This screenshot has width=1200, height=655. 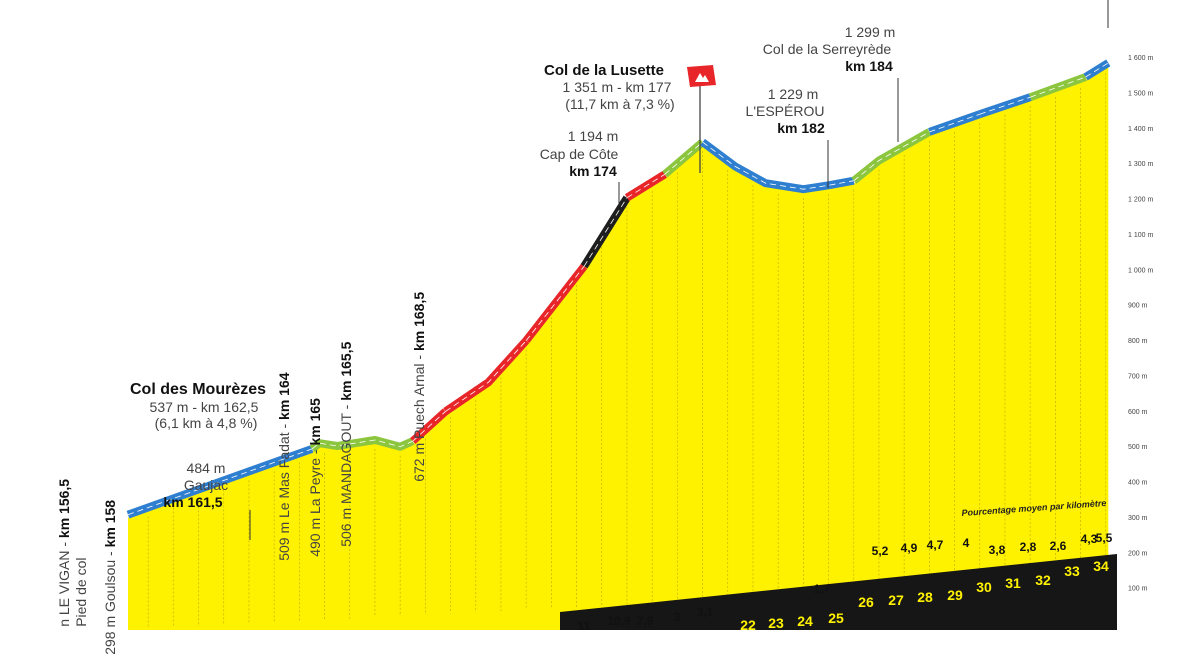 What do you see at coordinates (1140, 58) in the screenshot?
I see `y-tick-label: 1 600 m` at bounding box center [1140, 58].